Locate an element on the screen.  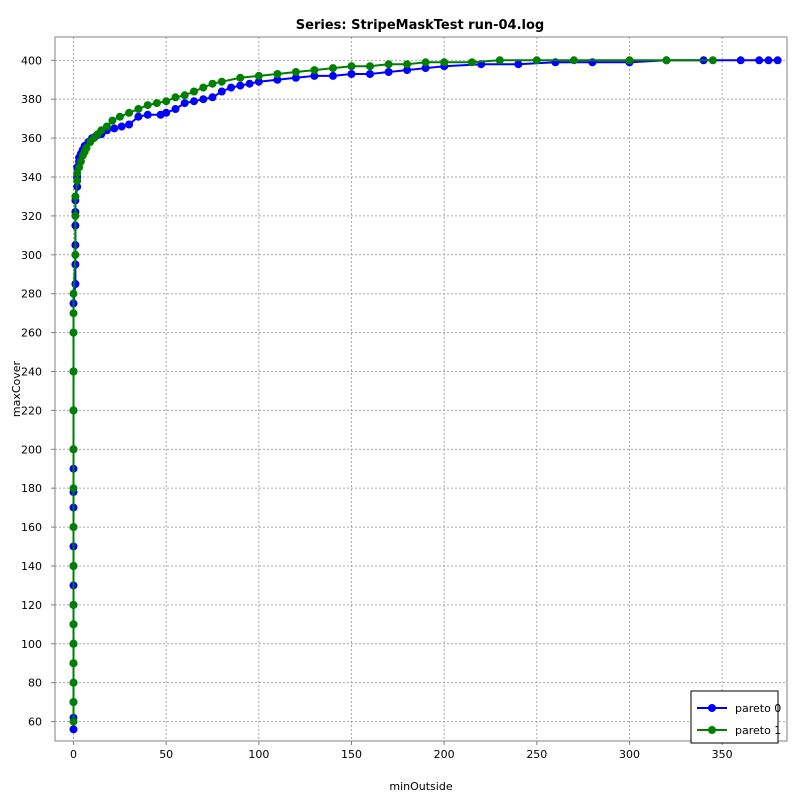
legend-swatch-marker is located at coordinates (712, 708).